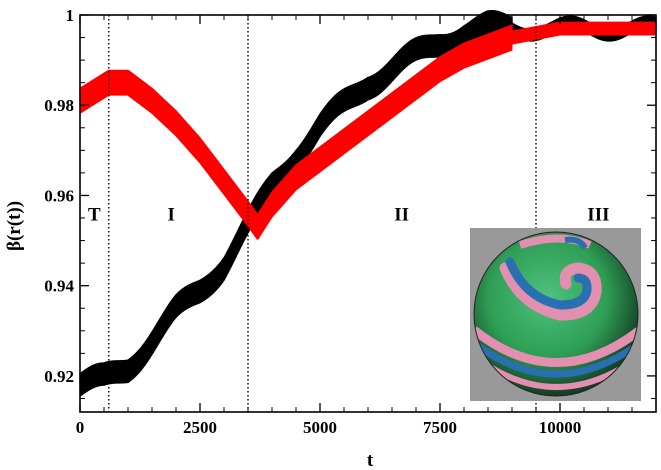 Image resolution: width=661 pixels, height=470 pixels. I want to click on sphere-band-pink, so click(556, 346).